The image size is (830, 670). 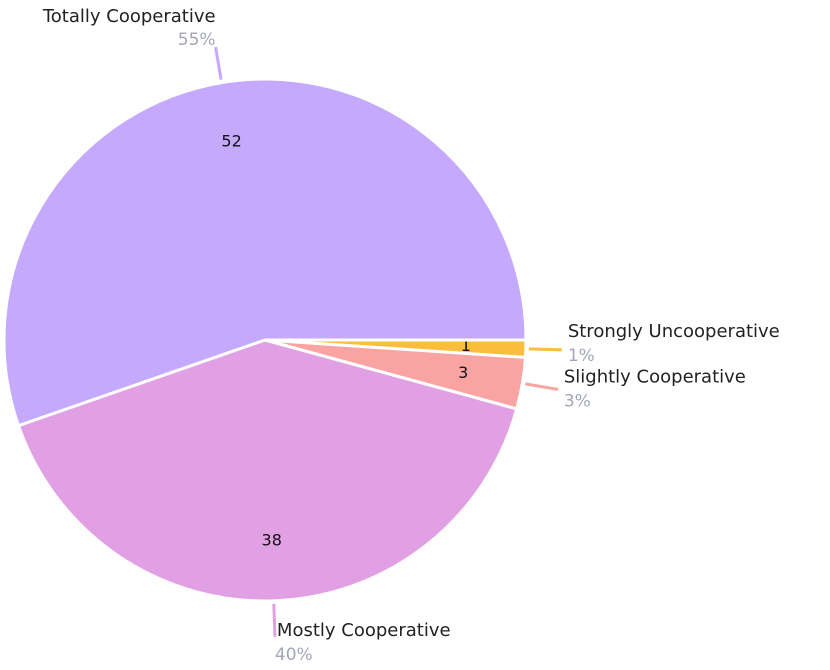 I want to click on slice-percent: 3%, so click(x=577, y=401).